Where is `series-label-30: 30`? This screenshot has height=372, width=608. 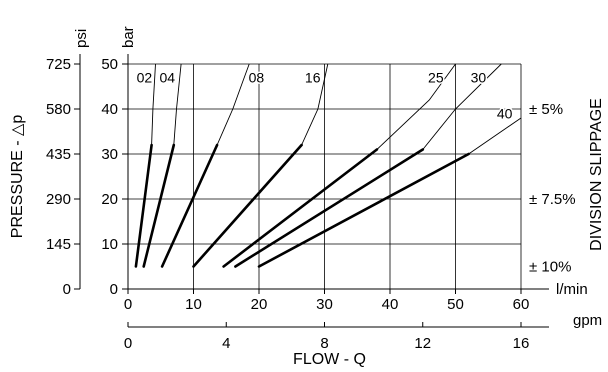
series-label-30: 30 is located at coordinates (479, 78).